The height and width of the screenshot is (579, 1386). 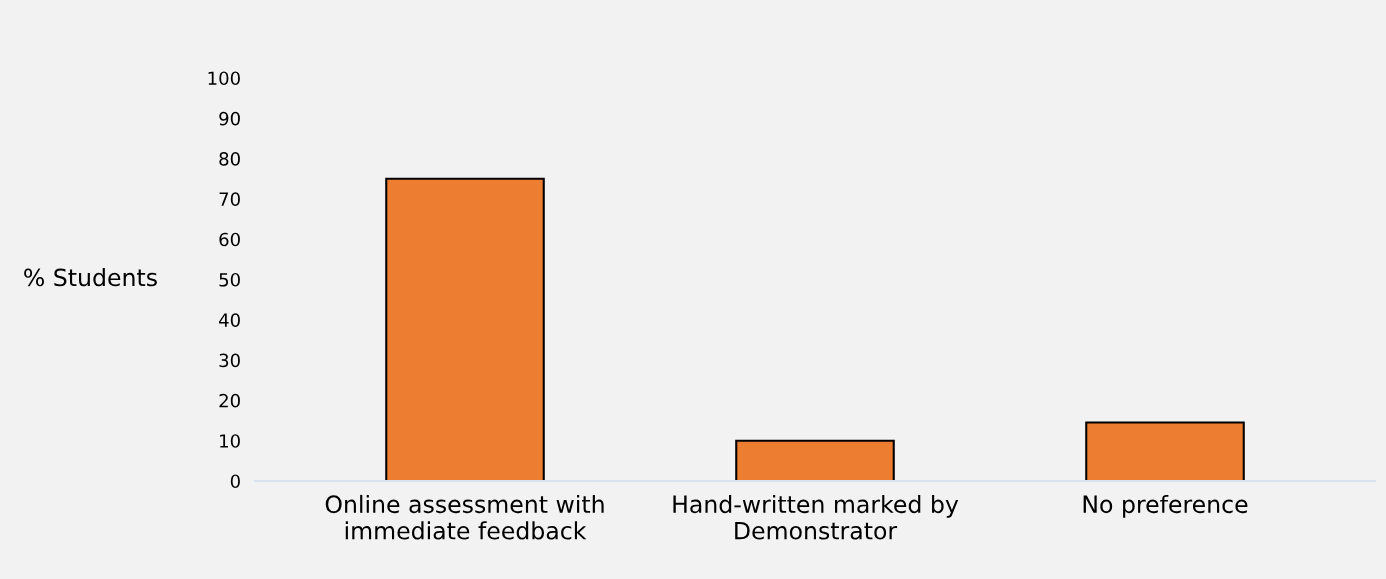 What do you see at coordinates (224, 78) in the screenshot?
I see `y-tick-label: 100` at bounding box center [224, 78].